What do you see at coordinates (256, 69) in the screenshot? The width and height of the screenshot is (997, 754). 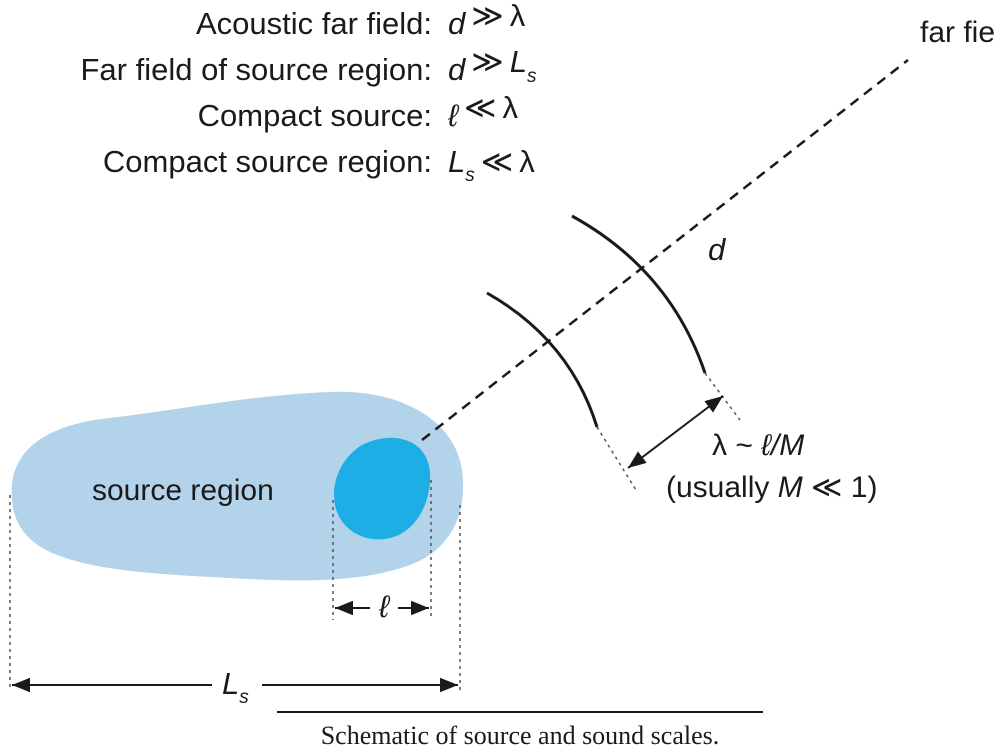 I see `definition-label: Far field of source region:` at bounding box center [256, 69].